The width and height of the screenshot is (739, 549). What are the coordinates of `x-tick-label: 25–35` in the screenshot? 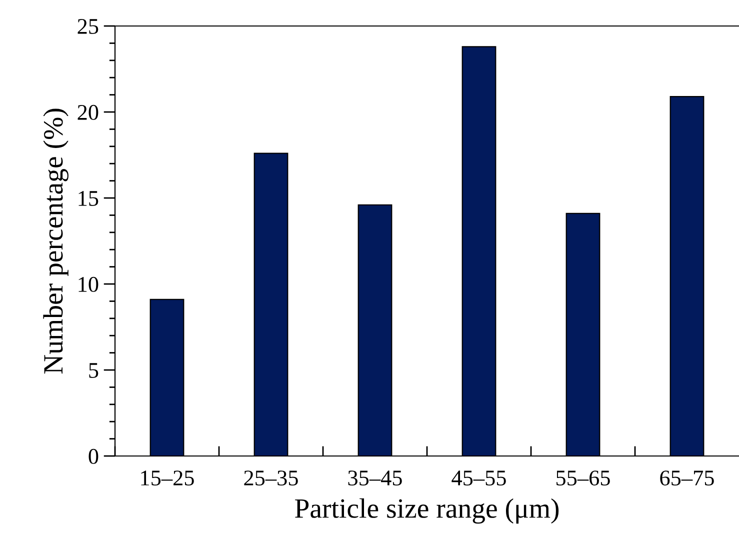 It's located at (271, 478).